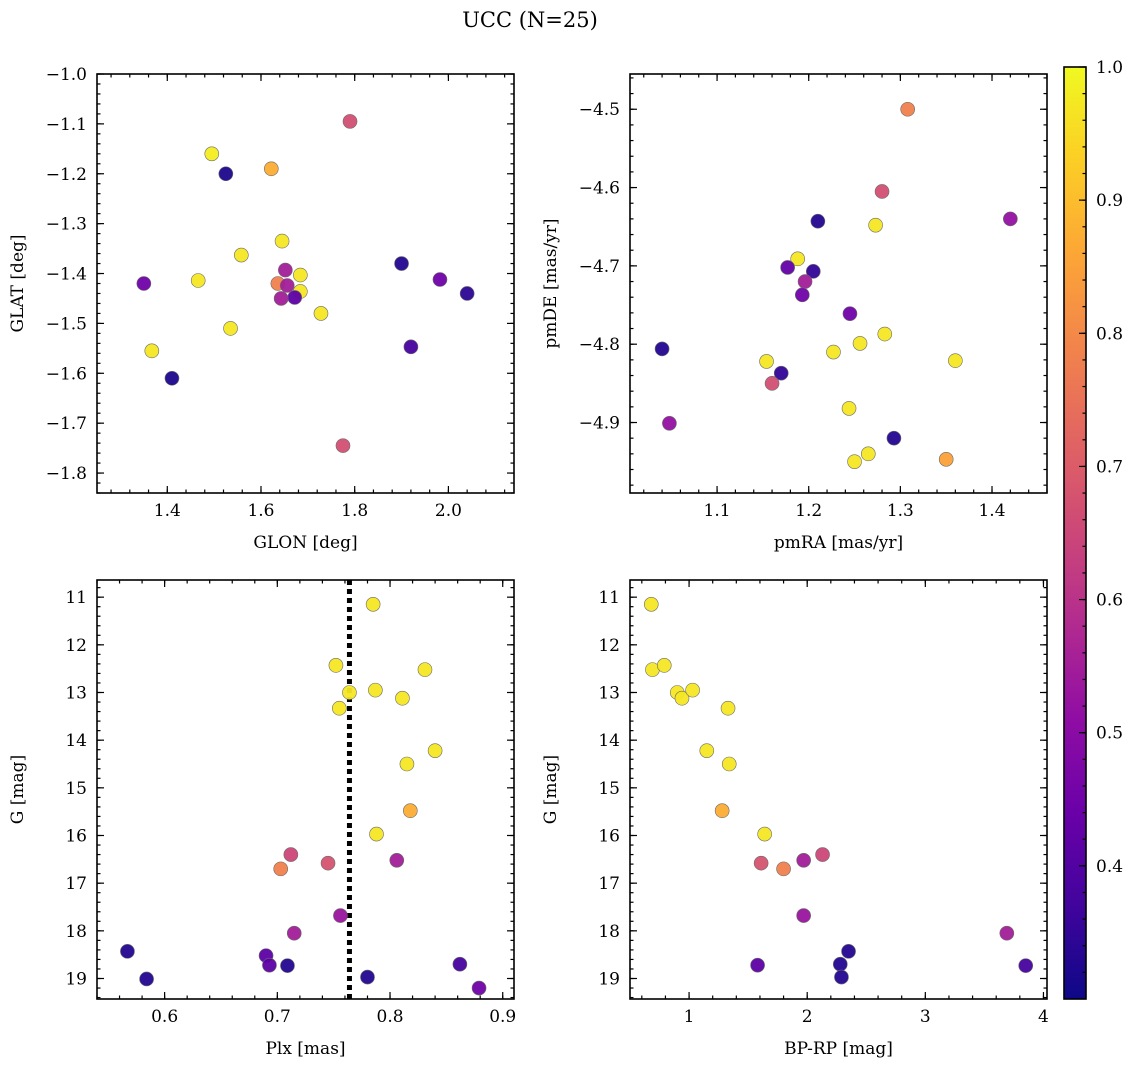 This screenshot has width=1136, height=1067. I want to click on x-axis-label: Plx [mas], so click(305, 1049).